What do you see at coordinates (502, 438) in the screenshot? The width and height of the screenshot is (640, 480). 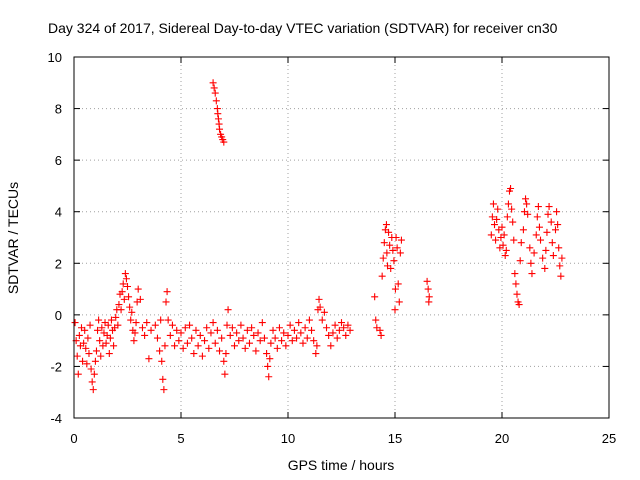 I see `x-tick-label: 20` at bounding box center [502, 438].